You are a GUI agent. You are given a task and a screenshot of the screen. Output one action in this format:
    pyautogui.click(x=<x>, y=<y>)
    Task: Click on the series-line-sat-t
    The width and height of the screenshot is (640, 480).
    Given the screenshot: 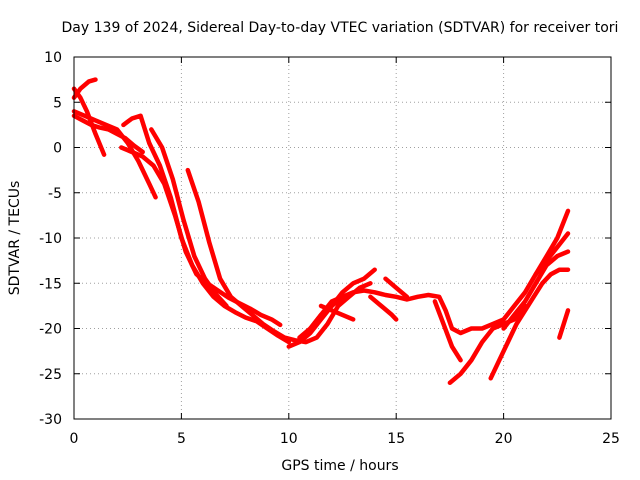 What is the action you would take?
    pyautogui.click(x=564, y=324)
    